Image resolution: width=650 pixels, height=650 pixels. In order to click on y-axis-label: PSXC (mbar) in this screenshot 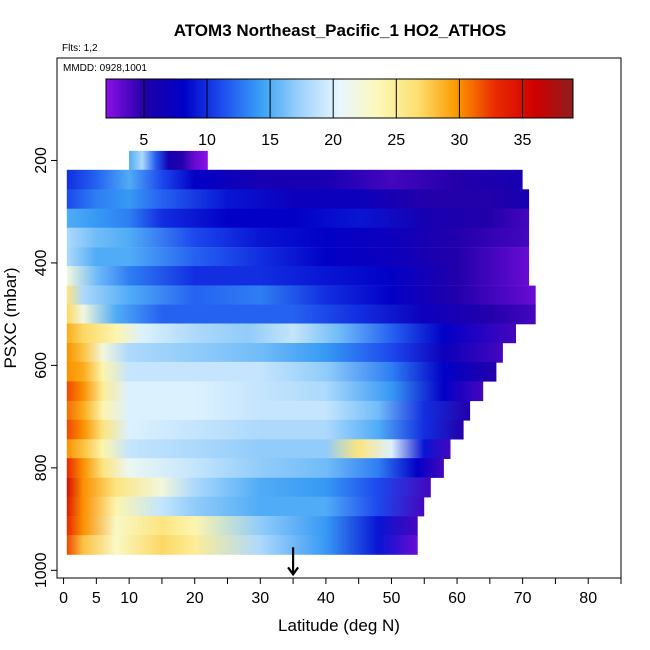, I will do `click(10, 317)`.